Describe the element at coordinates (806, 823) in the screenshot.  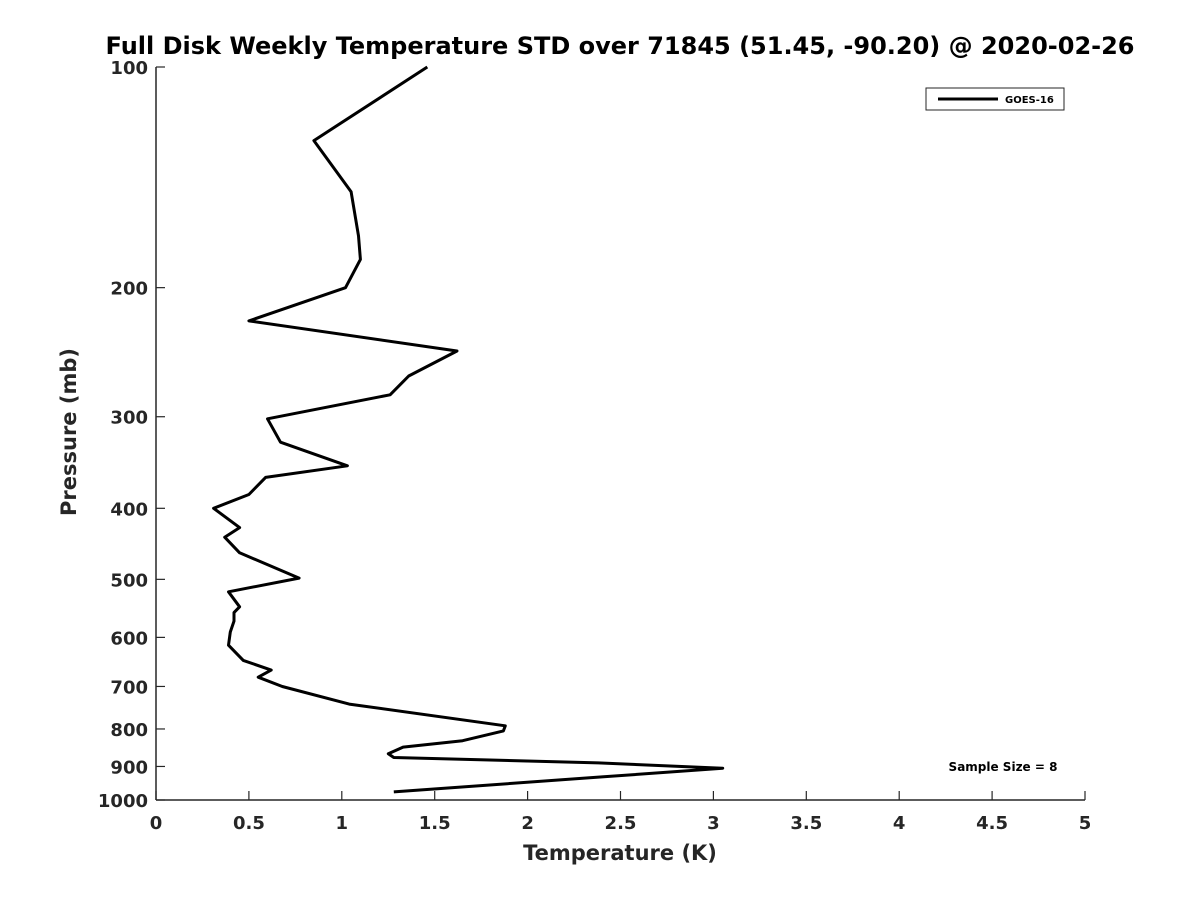
I see `x-tick-label: 3.5` at that location.